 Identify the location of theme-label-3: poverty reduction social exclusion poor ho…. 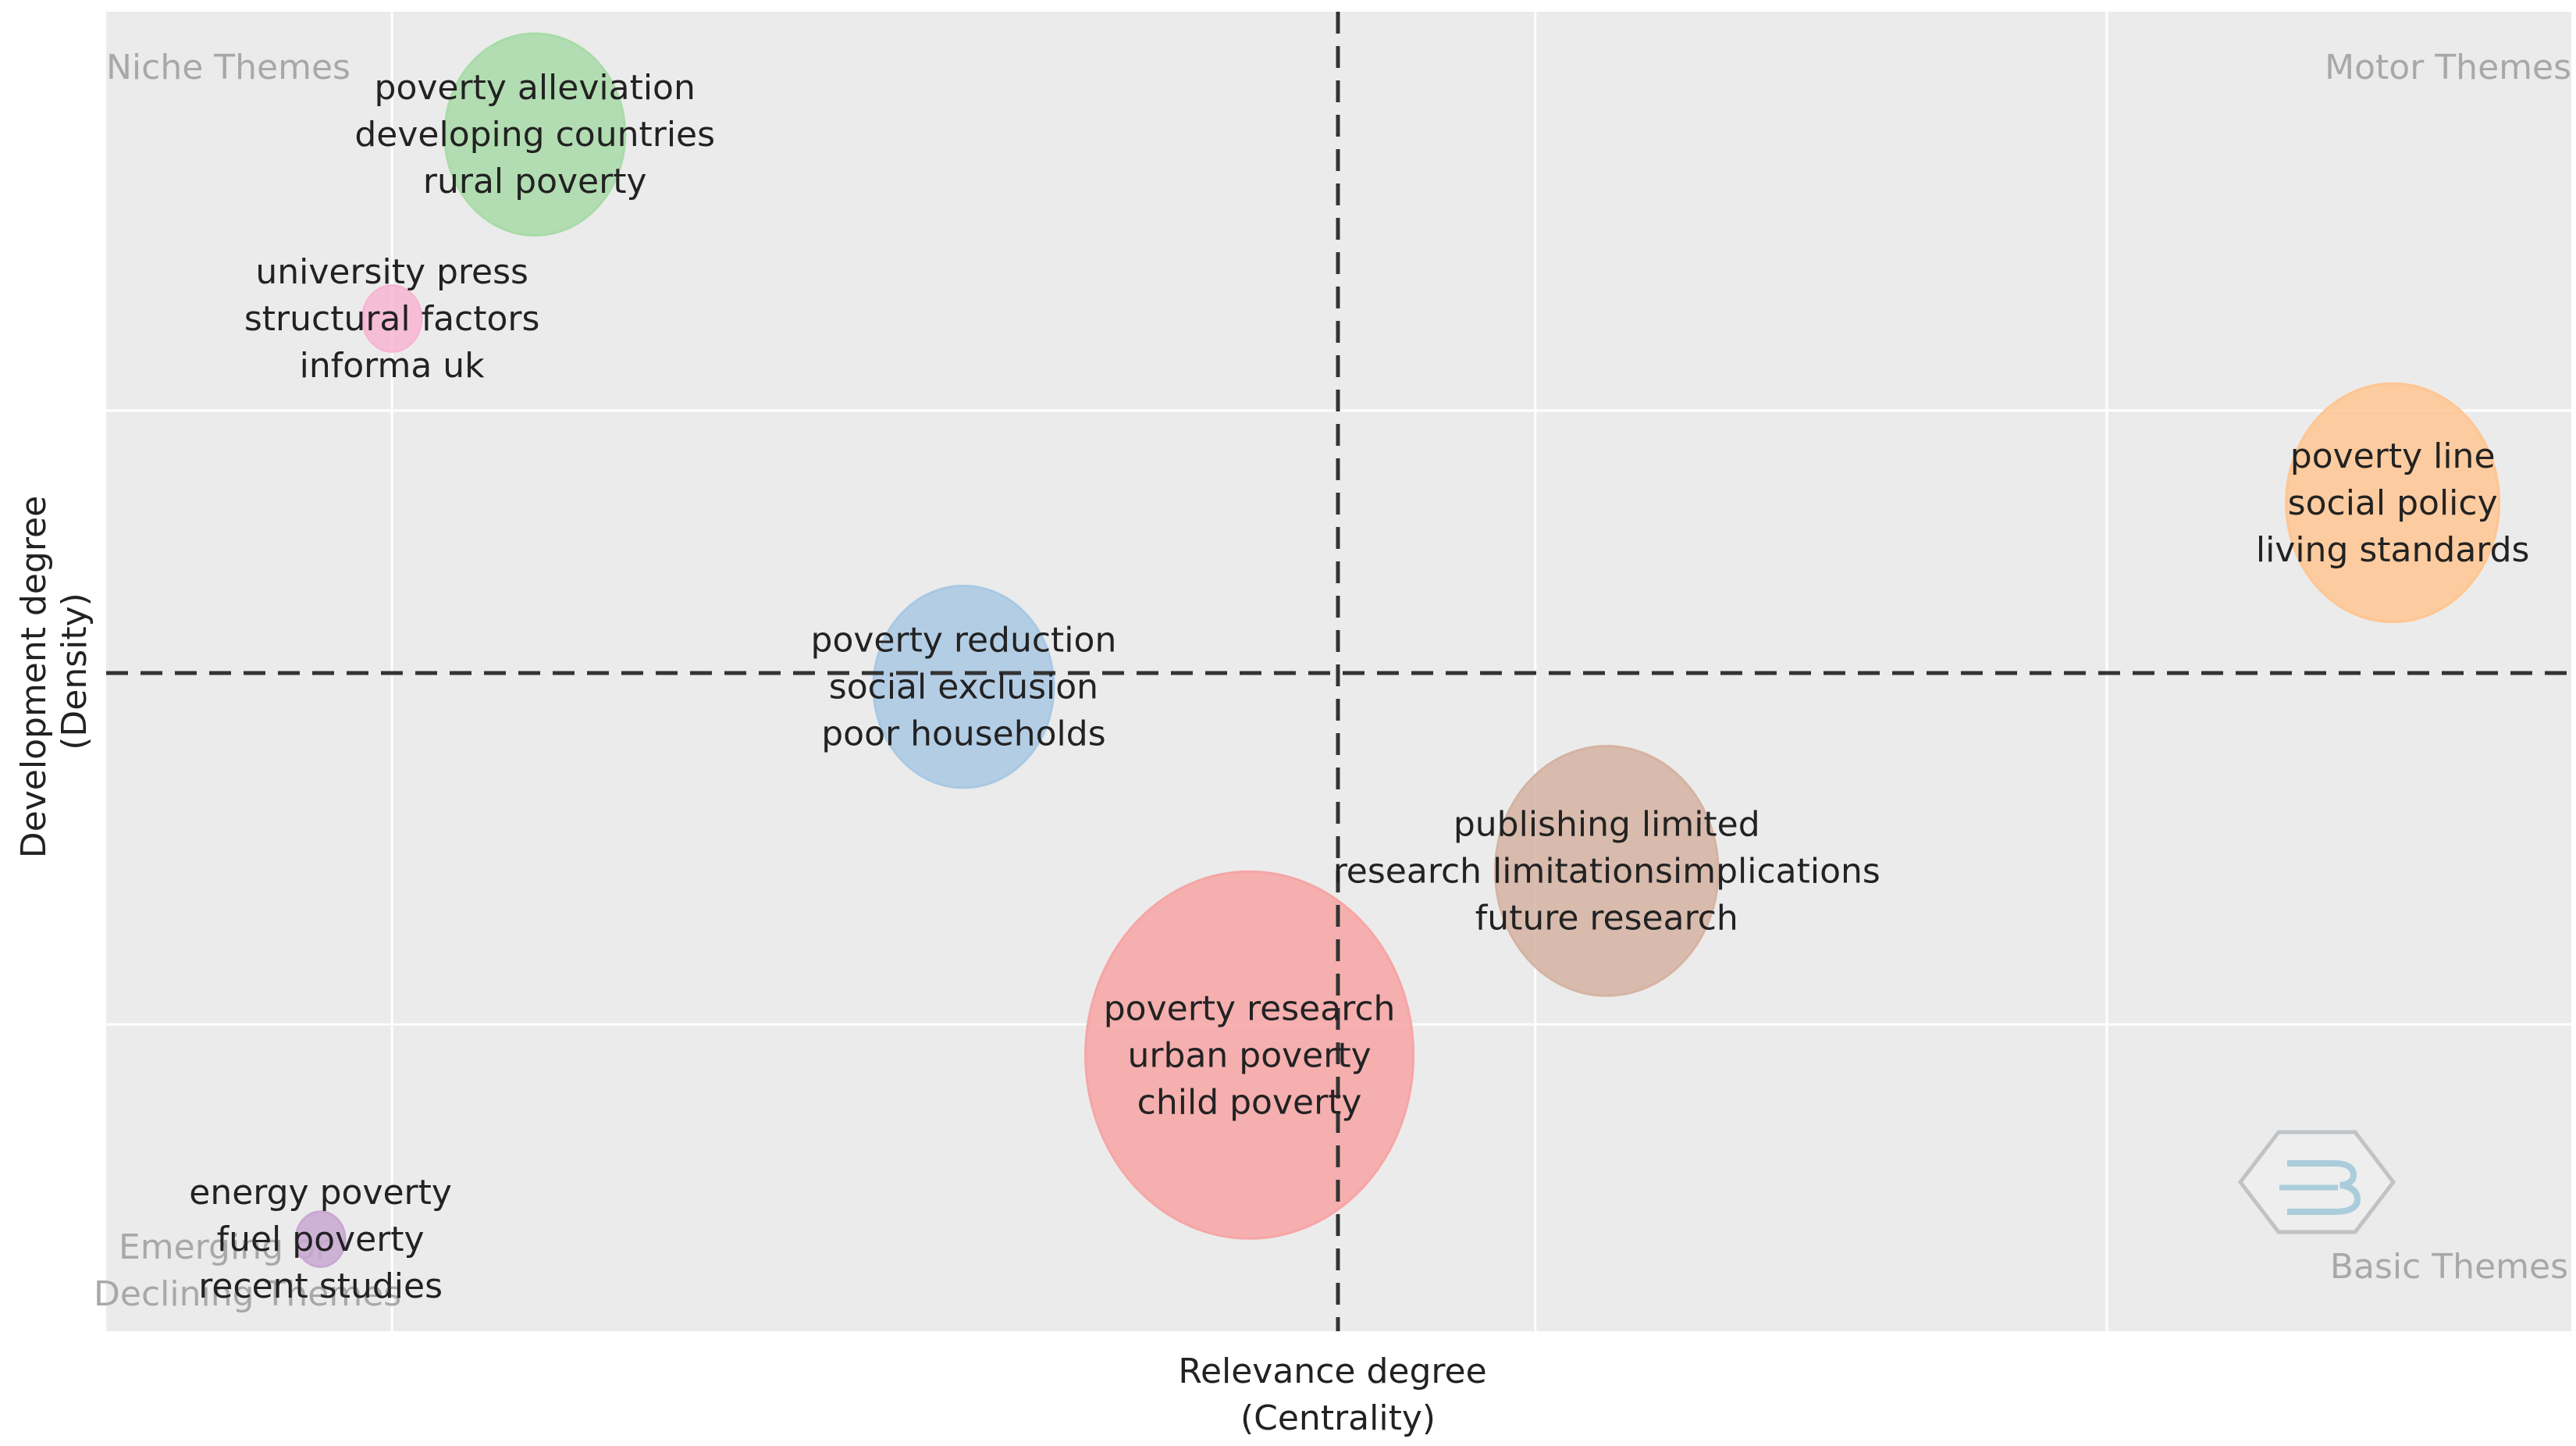
(964, 687).